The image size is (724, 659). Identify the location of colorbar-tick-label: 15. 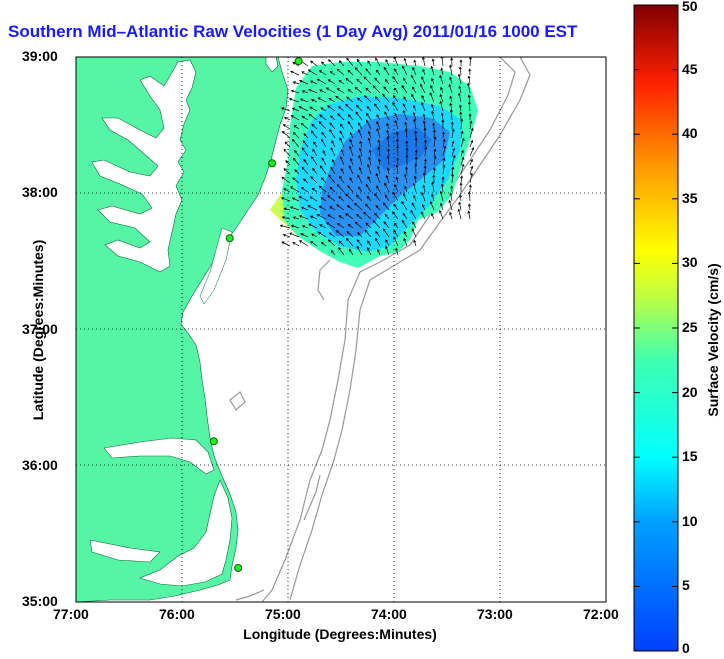
(690, 456).